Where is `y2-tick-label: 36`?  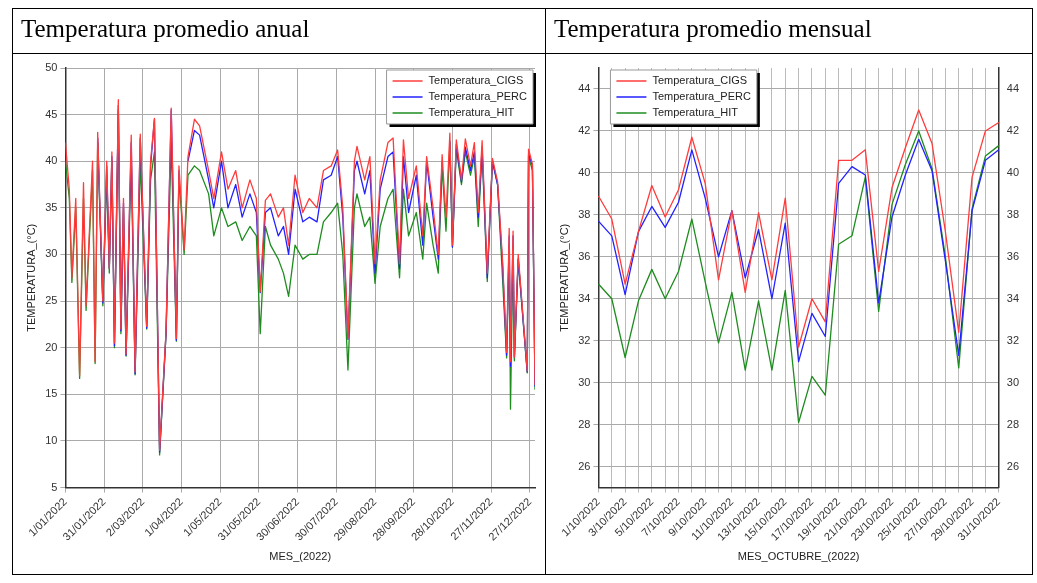
y2-tick-label: 36 is located at coordinates (1013, 255).